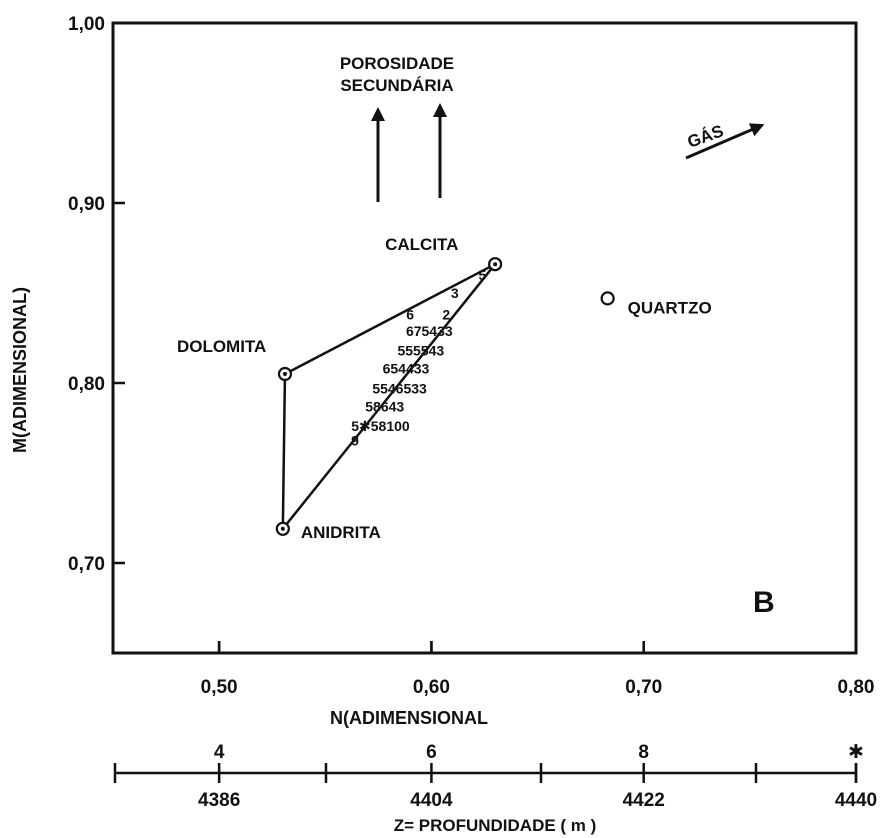 This screenshot has width=892, height=838. I want to click on mineral-label-quartzo: QUARTZO, so click(670, 307).